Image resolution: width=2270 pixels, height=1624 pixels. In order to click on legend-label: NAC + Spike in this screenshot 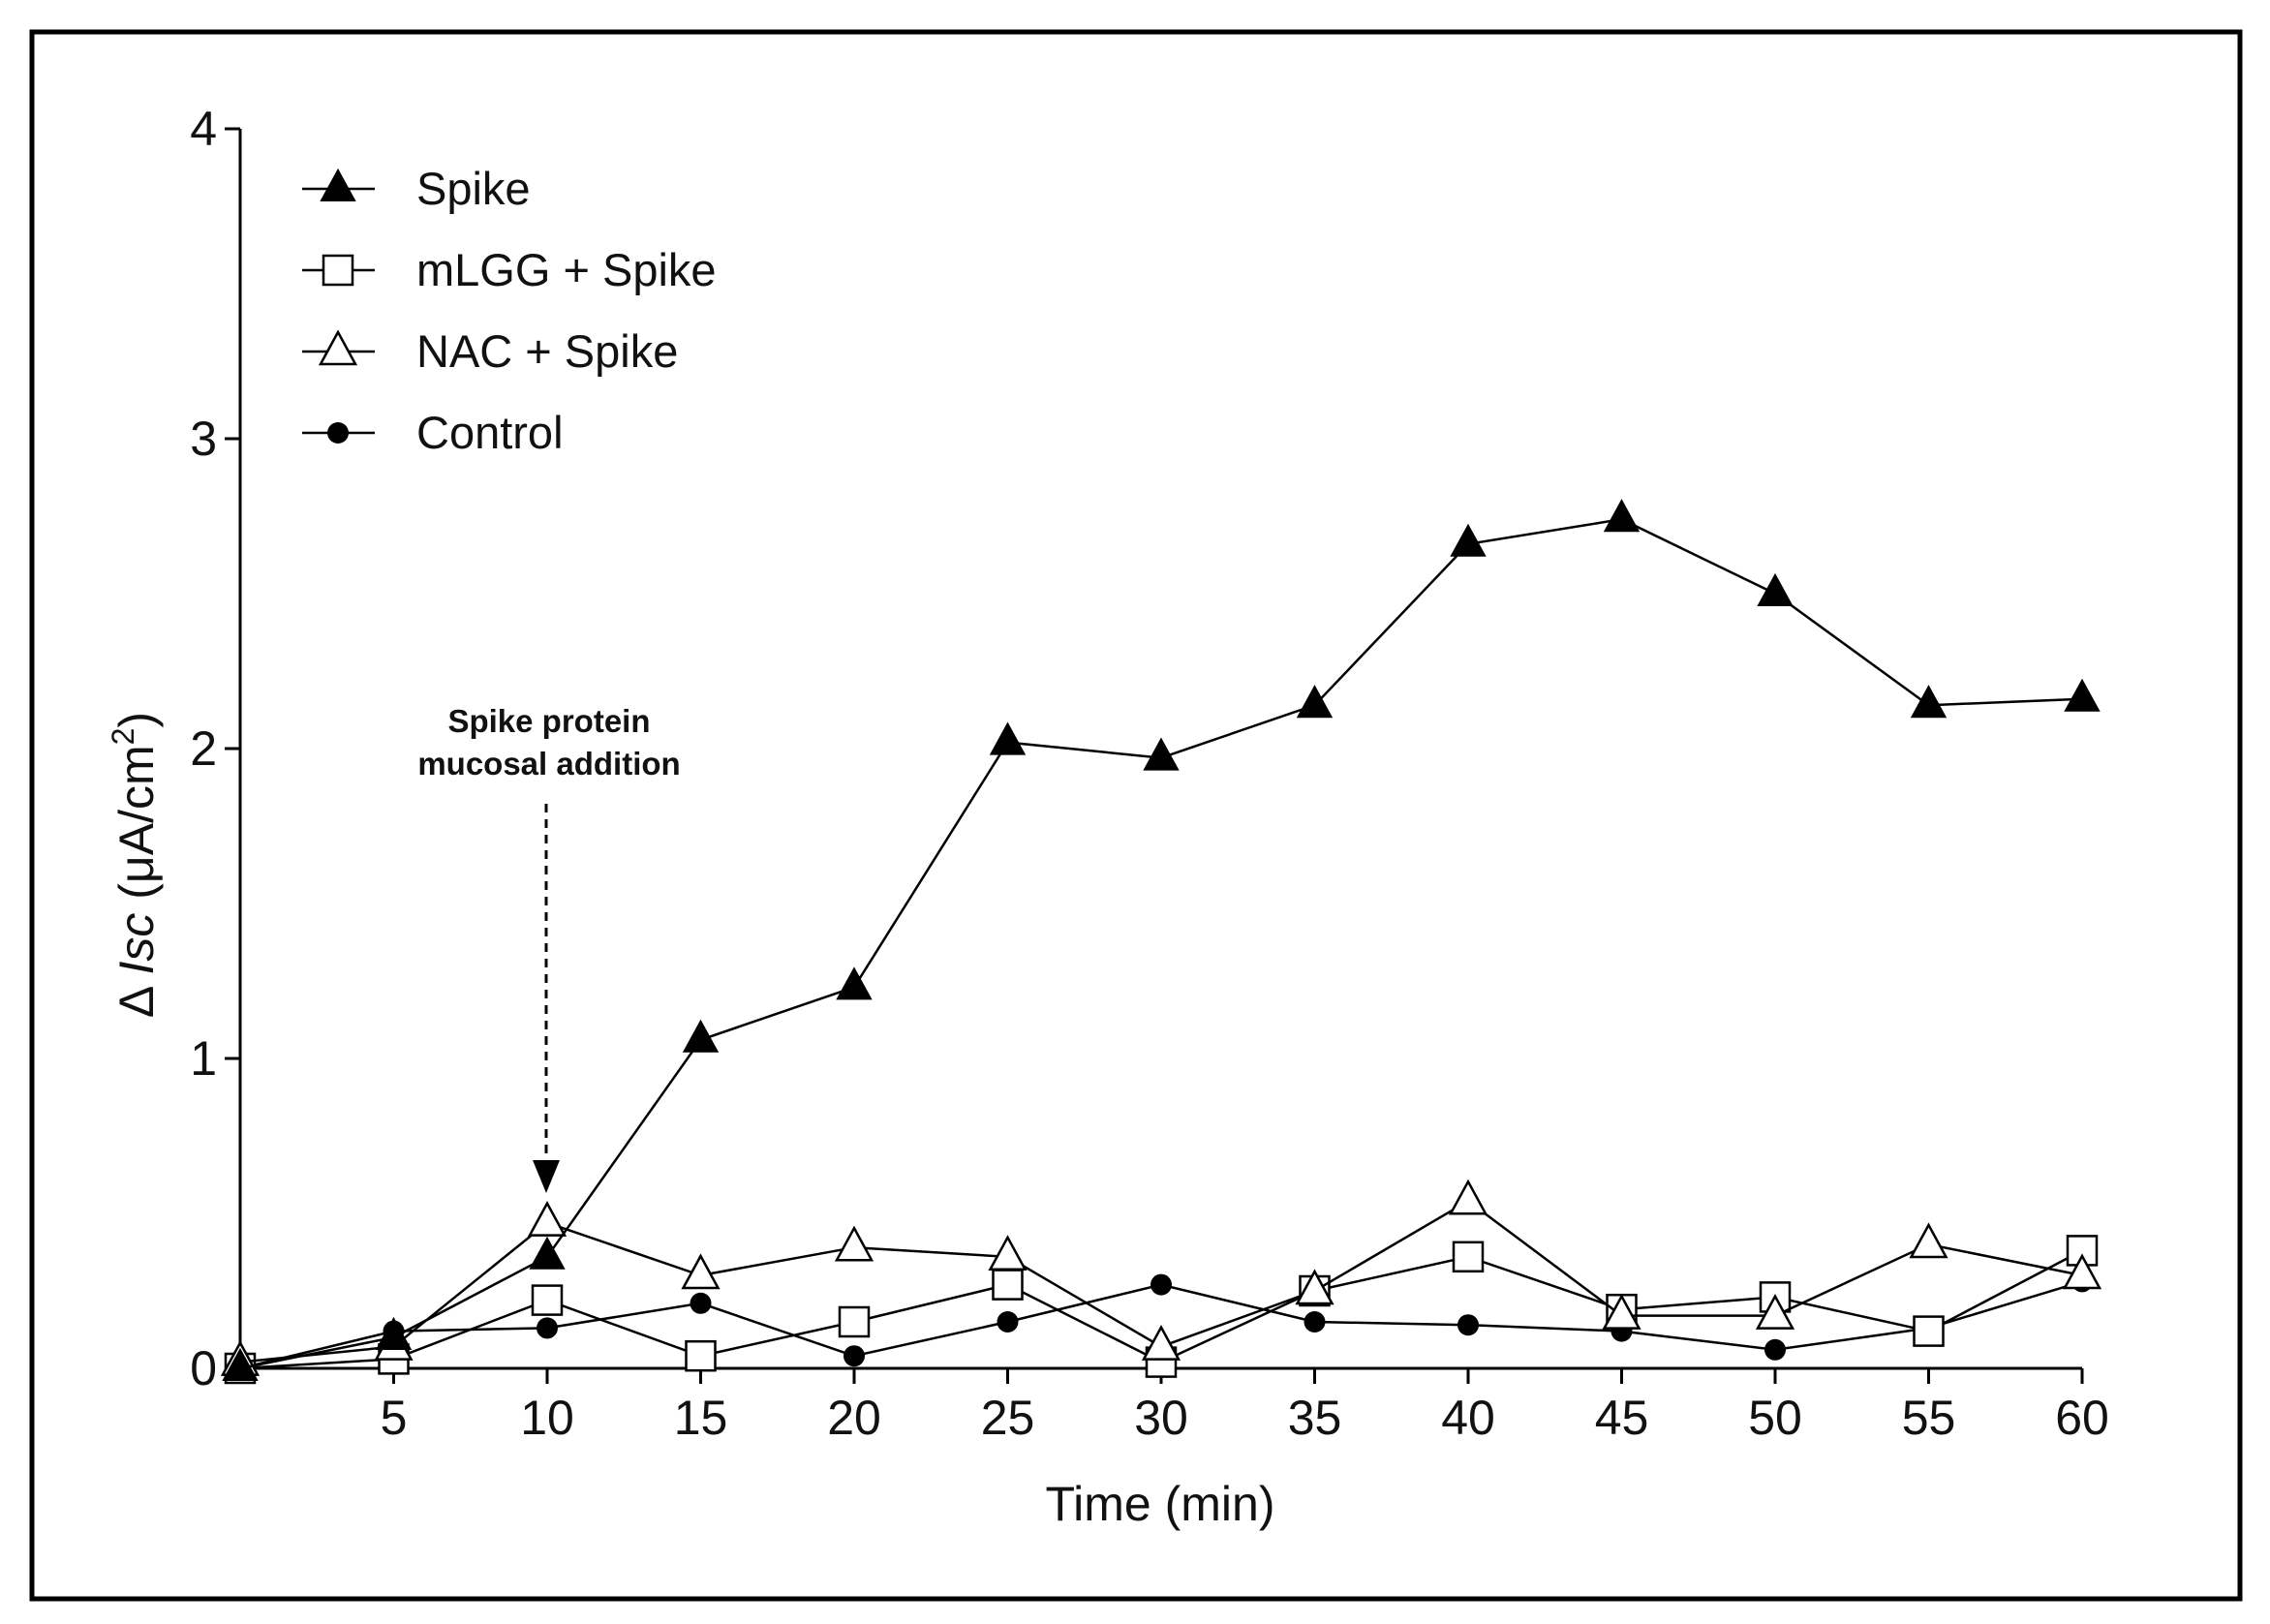, I will do `click(547, 351)`.